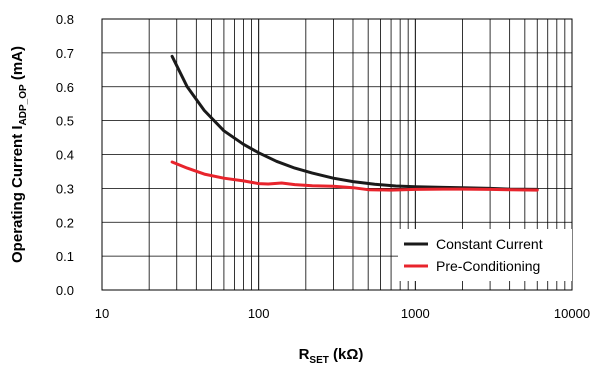 This screenshot has width=606, height=371. What do you see at coordinates (489, 244) in the screenshot?
I see `legend-label-constant-current: Constant Current` at bounding box center [489, 244].